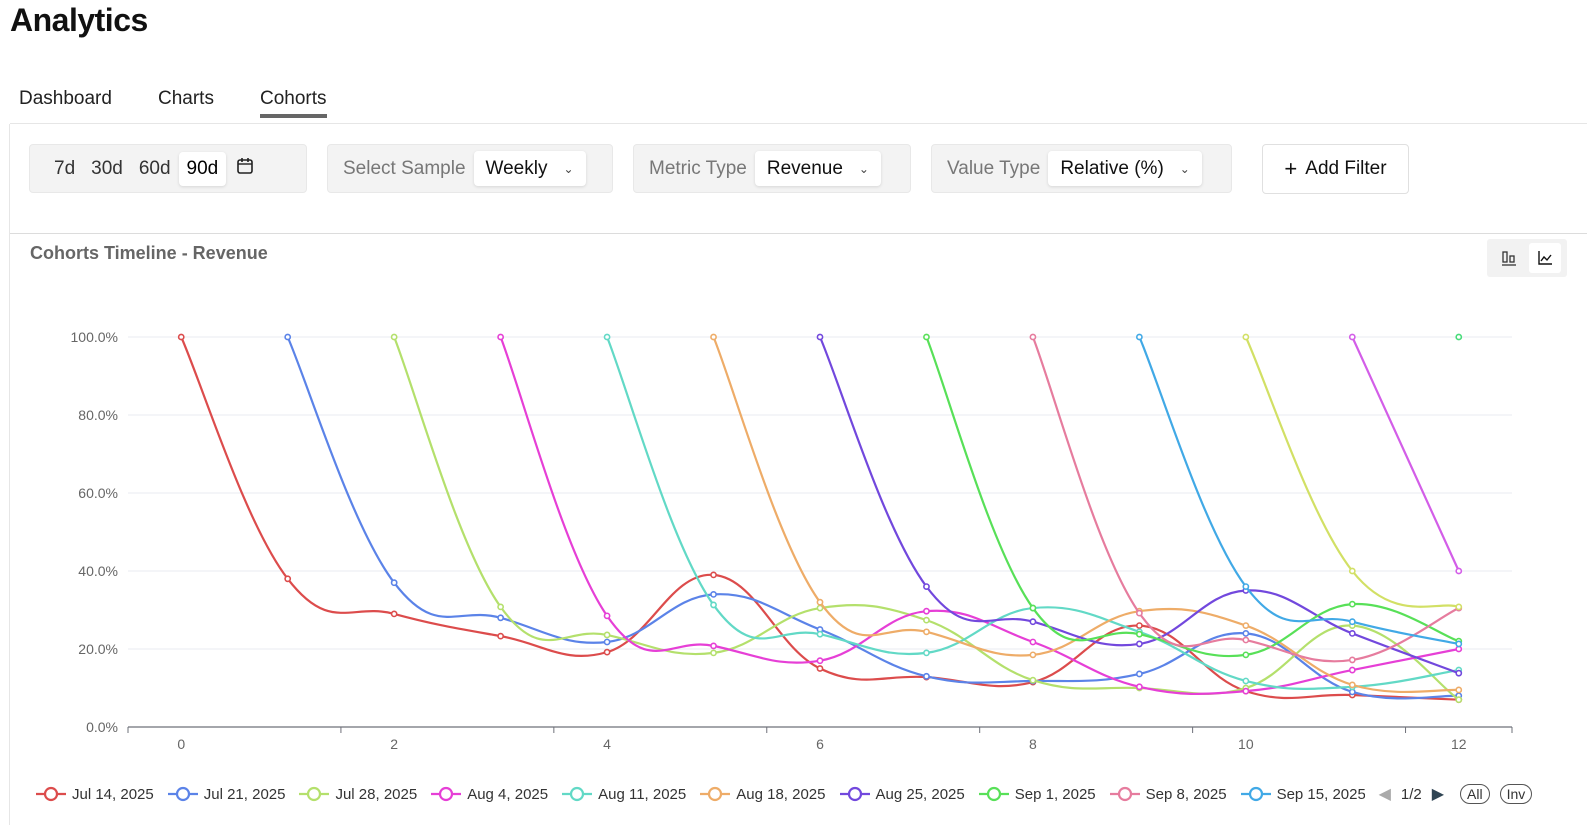 This screenshot has width=1587, height=825. I want to click on legend-item: Aug 4, 2025, so click(489, 794).